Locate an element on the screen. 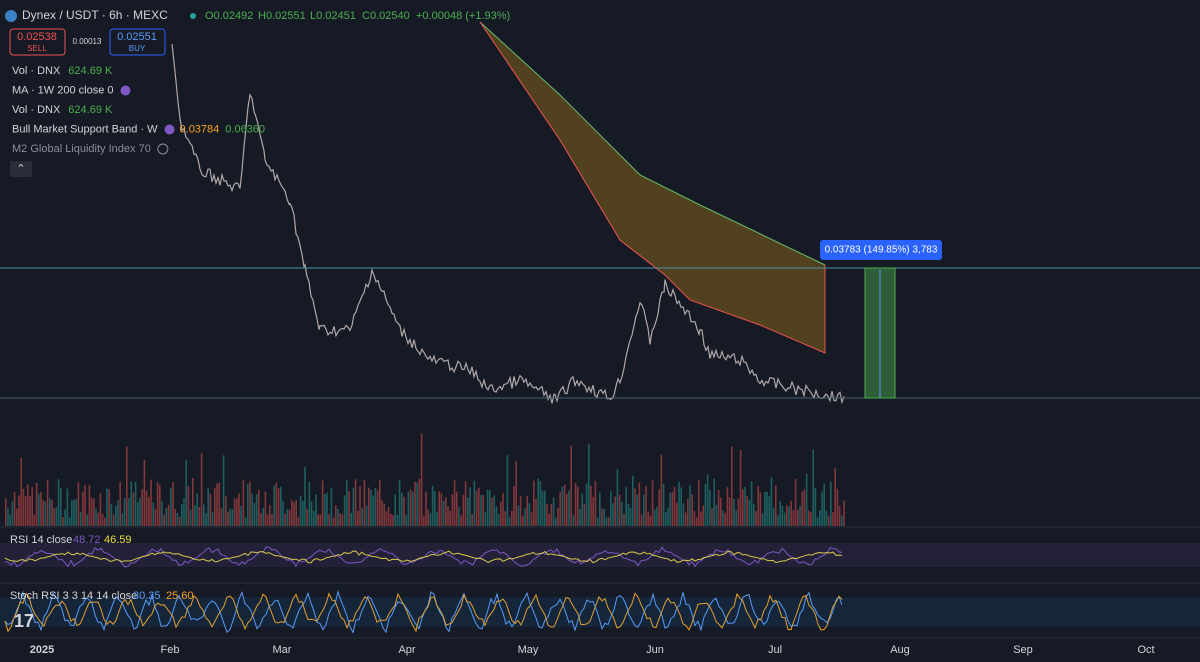 This screenshot has height=662, width=1200. sell-button is located at coordinates (37, 42).